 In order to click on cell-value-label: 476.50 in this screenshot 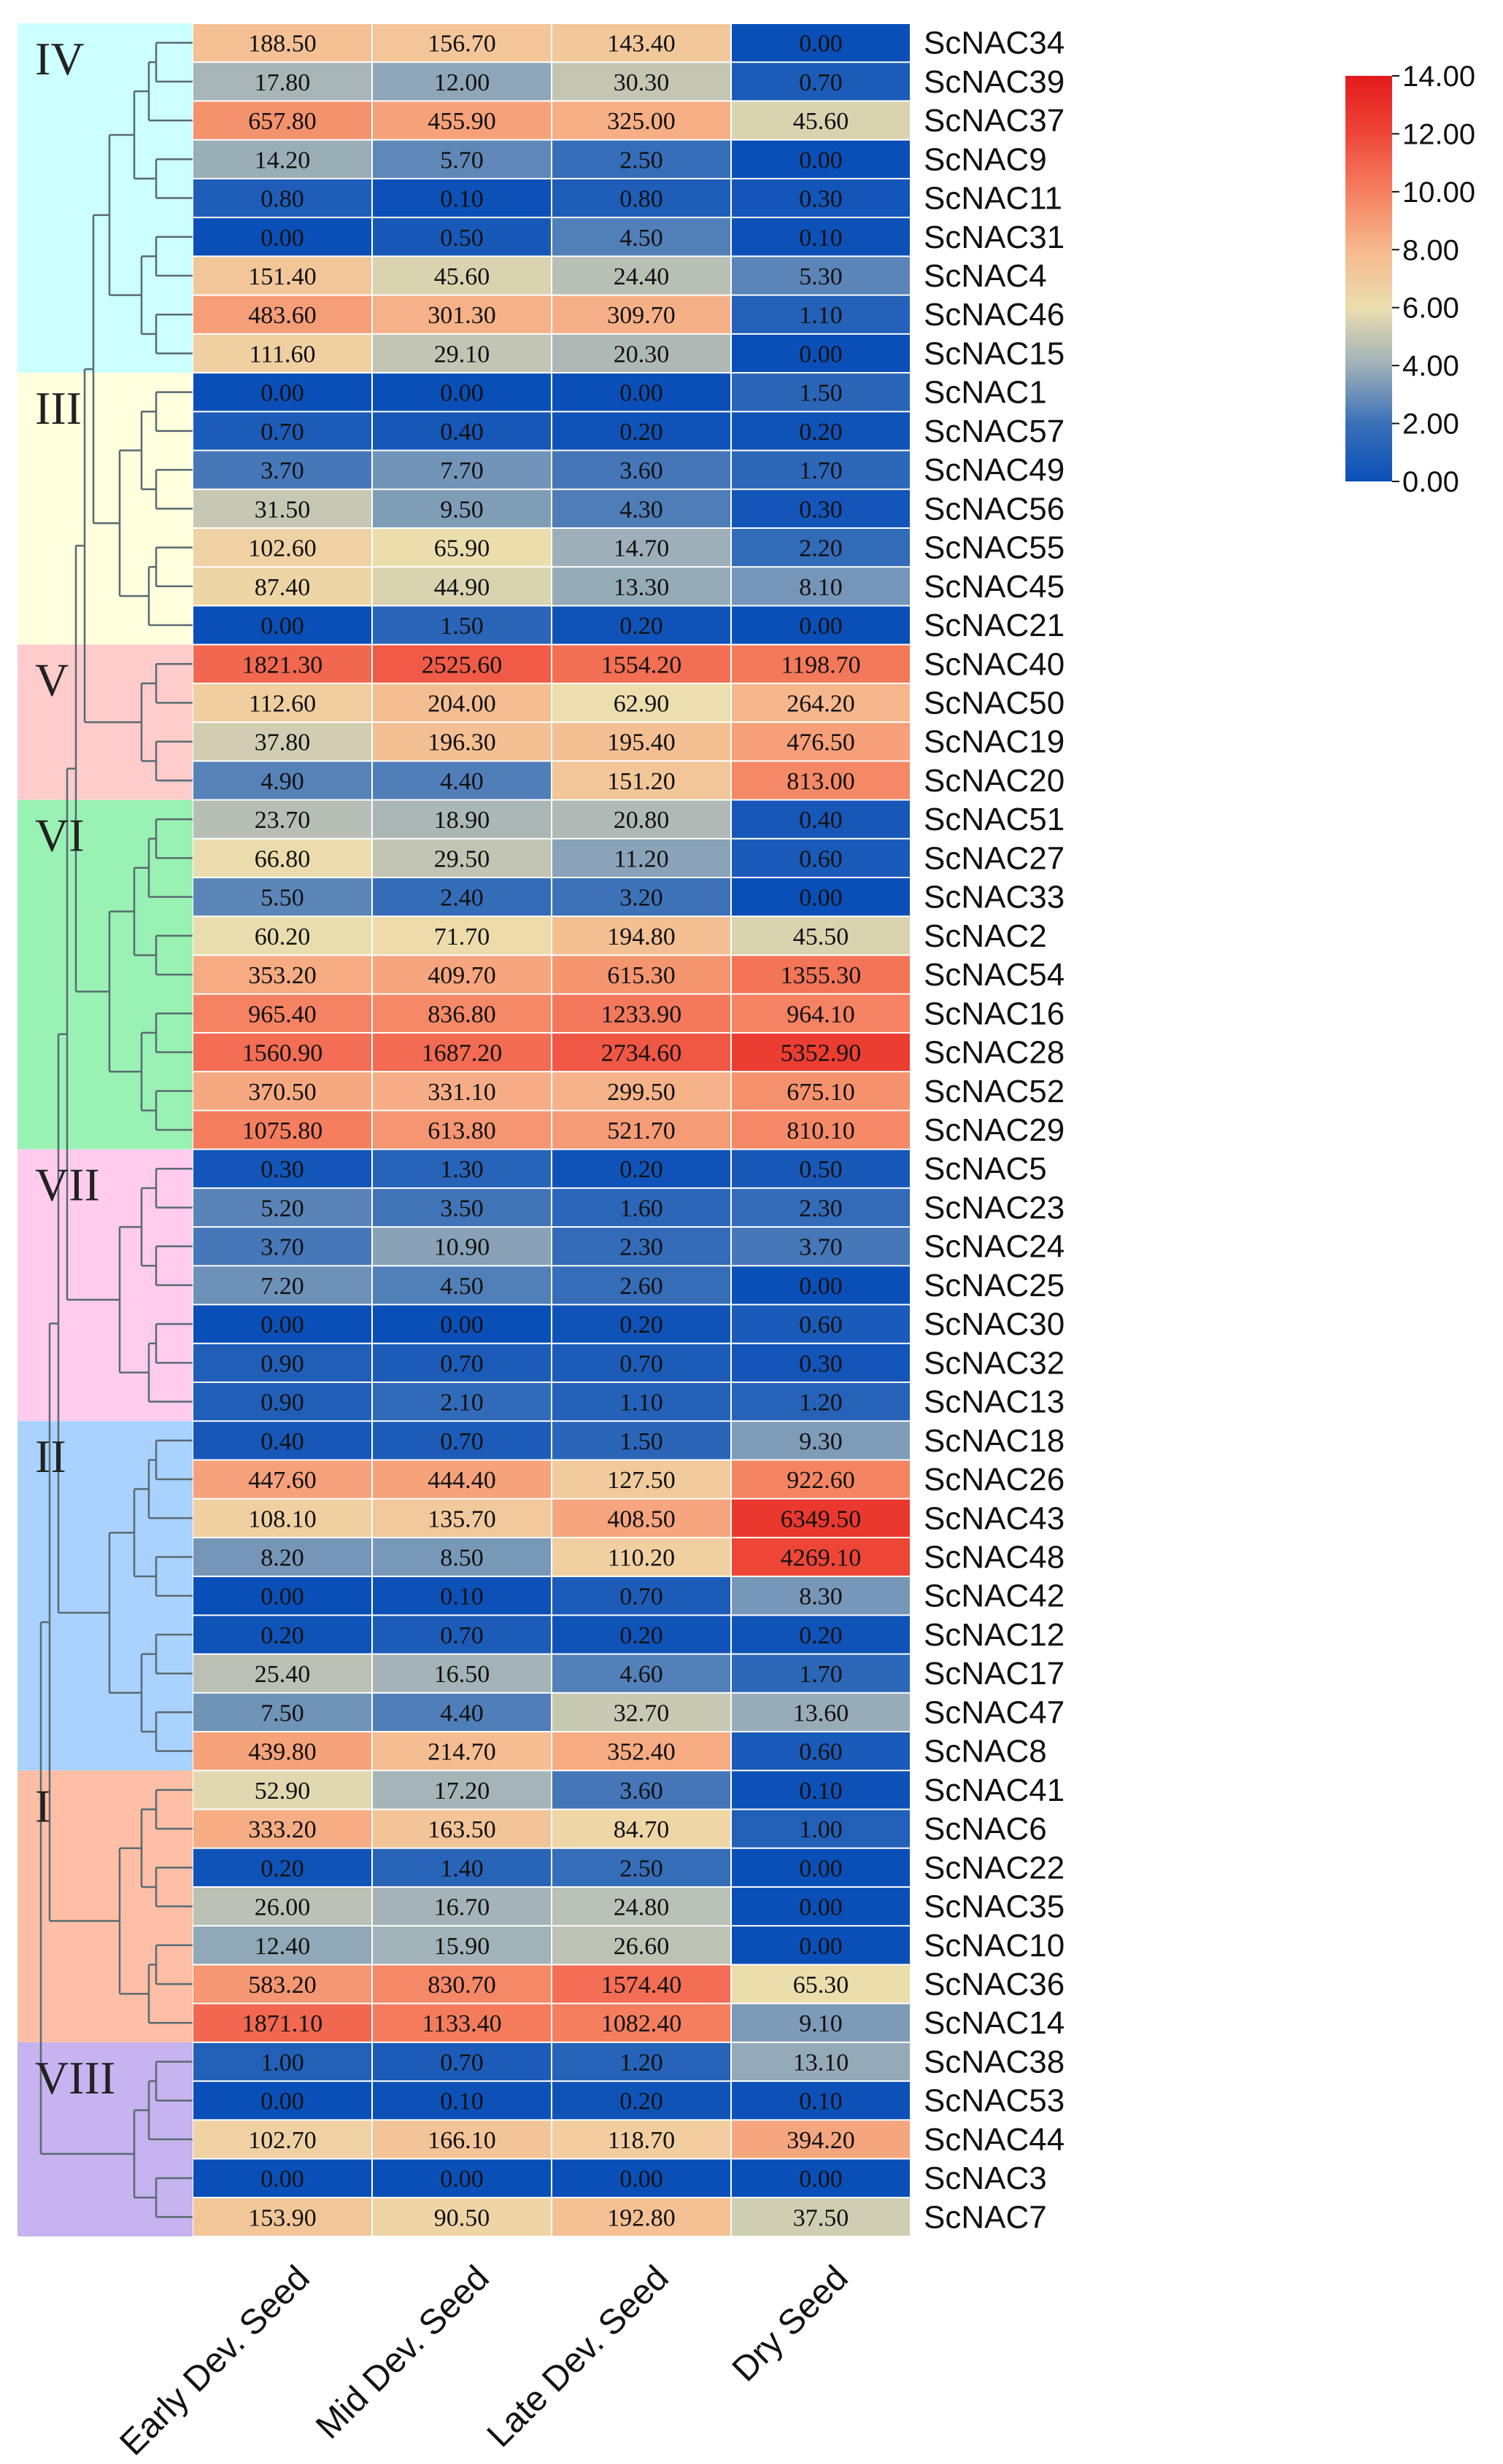, I will do `click(821, 743)`.